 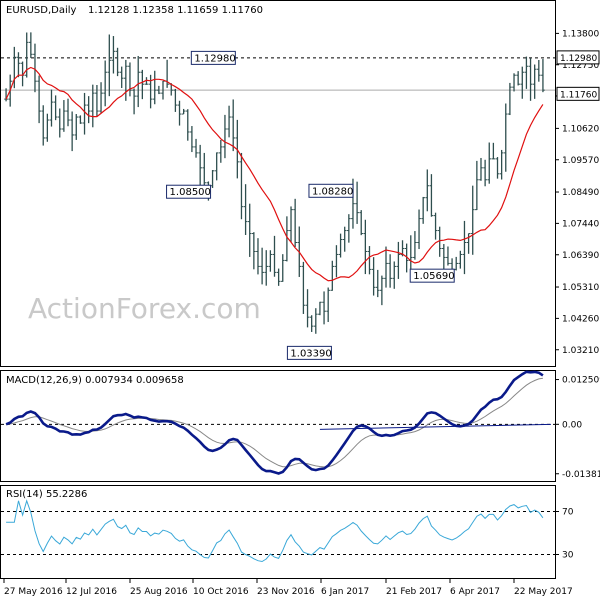 What do you see at coordinates (213, 57) in the screenshot?
I see `price-callout: 1.12980` at bounding box center [213, 57].